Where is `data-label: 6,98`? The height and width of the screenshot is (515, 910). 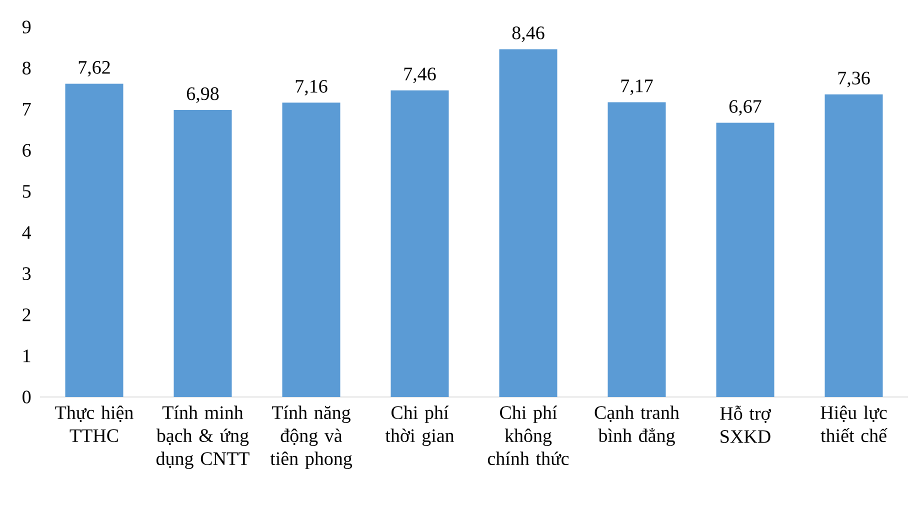 data-label: 6,98 is located at coordinates (202, 95).